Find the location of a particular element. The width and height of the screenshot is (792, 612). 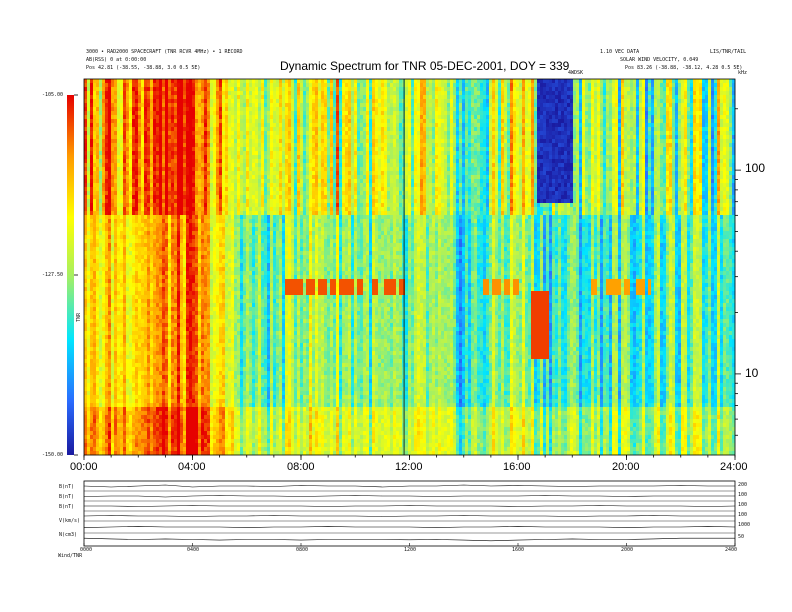

y-tick-label-10: 10 is located at coordinates (751, 373).